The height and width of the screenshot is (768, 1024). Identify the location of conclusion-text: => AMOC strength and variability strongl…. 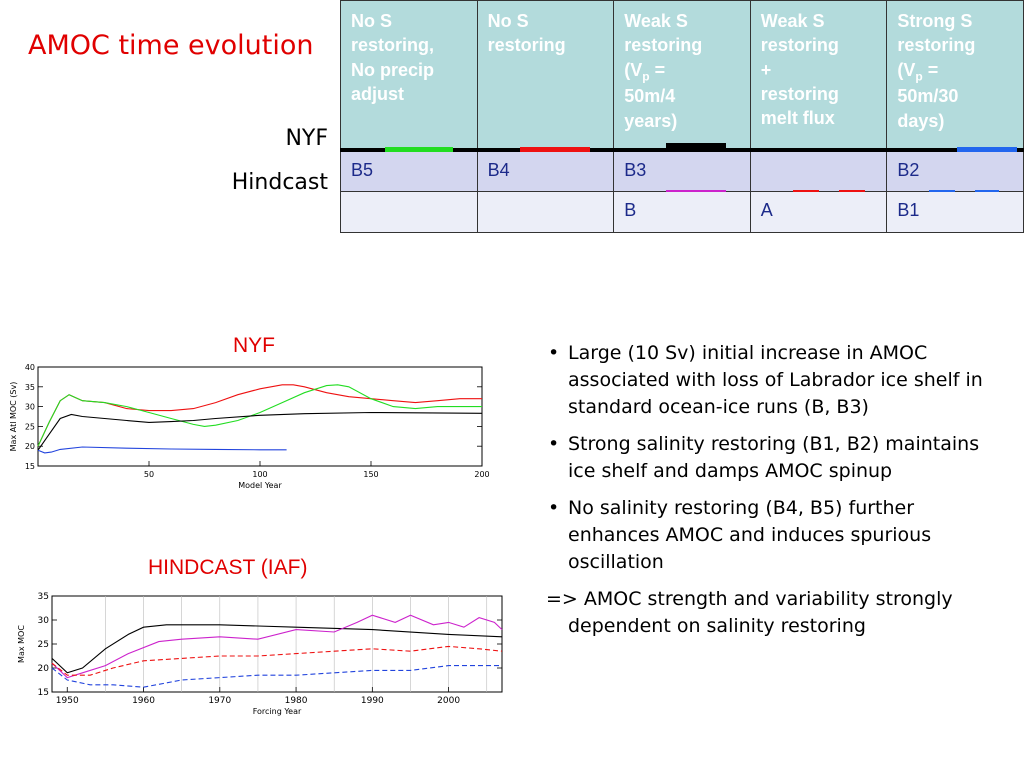
(749, 612).